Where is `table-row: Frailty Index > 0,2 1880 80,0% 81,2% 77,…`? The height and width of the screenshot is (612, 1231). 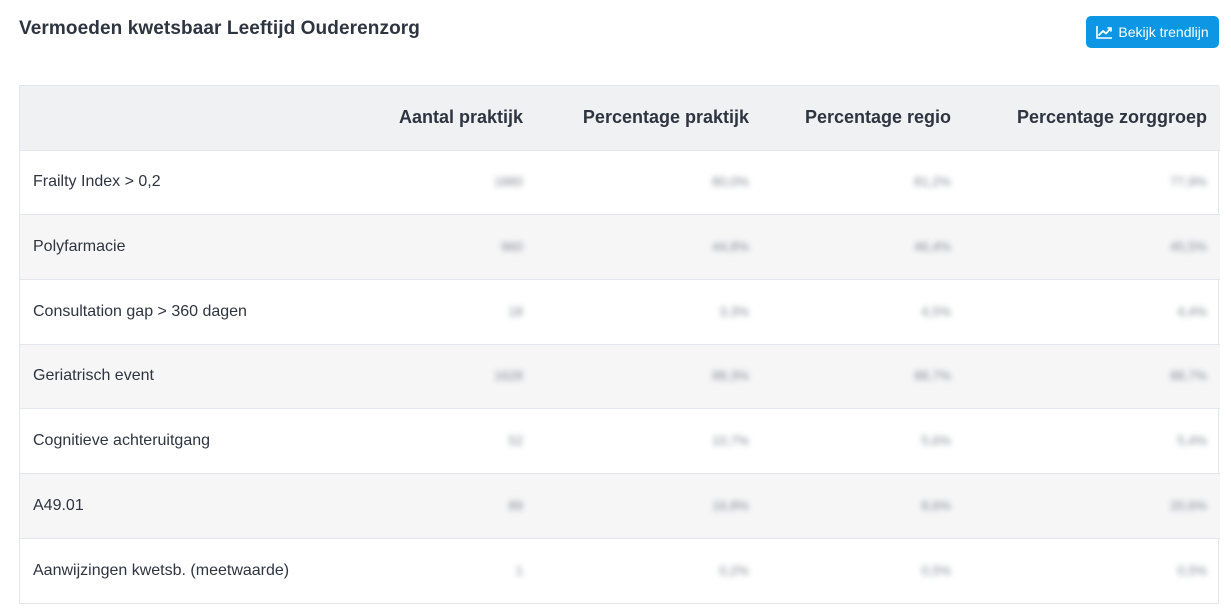
table-row: Frailty Index > 0,2 1880 80,0% 81,2% 77,… is located at coordinates (620, 182).